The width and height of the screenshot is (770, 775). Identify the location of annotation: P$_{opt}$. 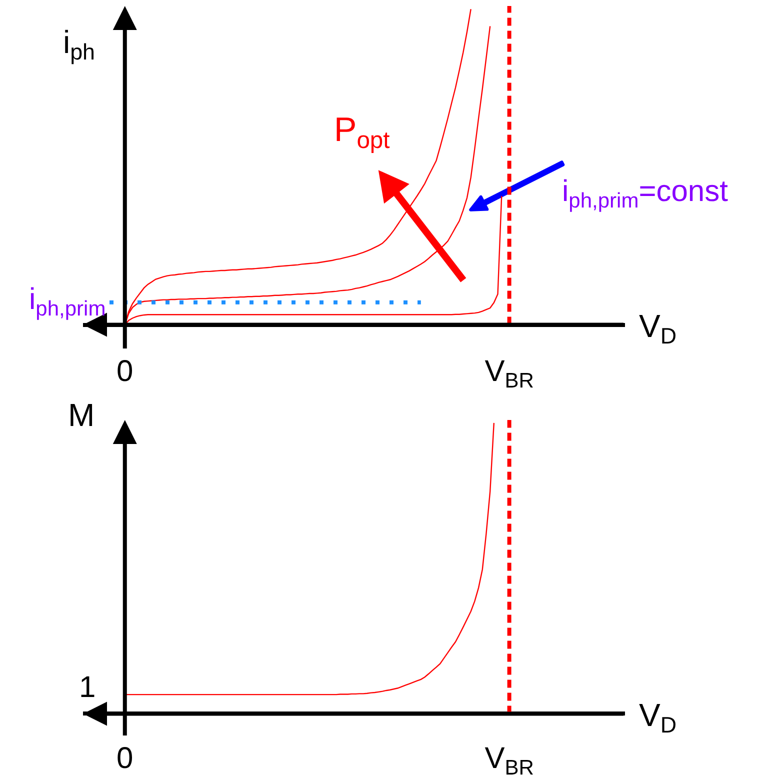
(362, 132).